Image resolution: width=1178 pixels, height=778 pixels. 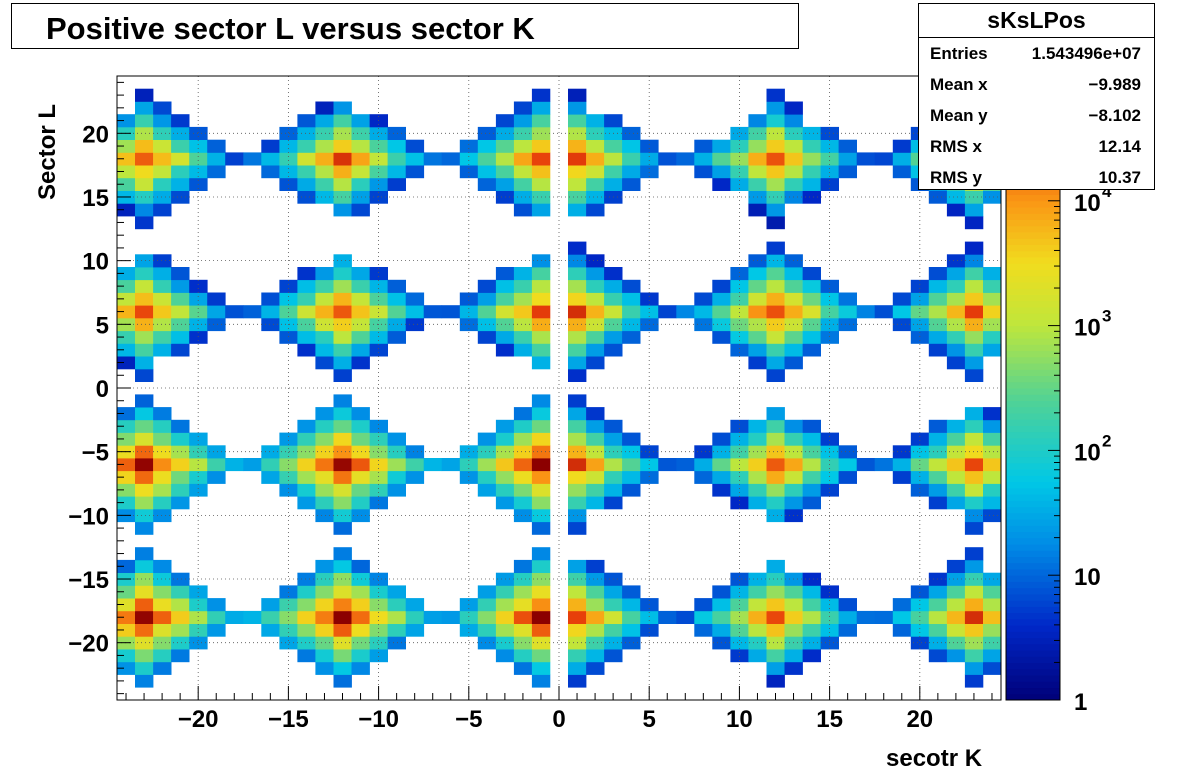 I want to click on stats-row-mean-x: Mean x −9.989, so click(x=1036, y=84).